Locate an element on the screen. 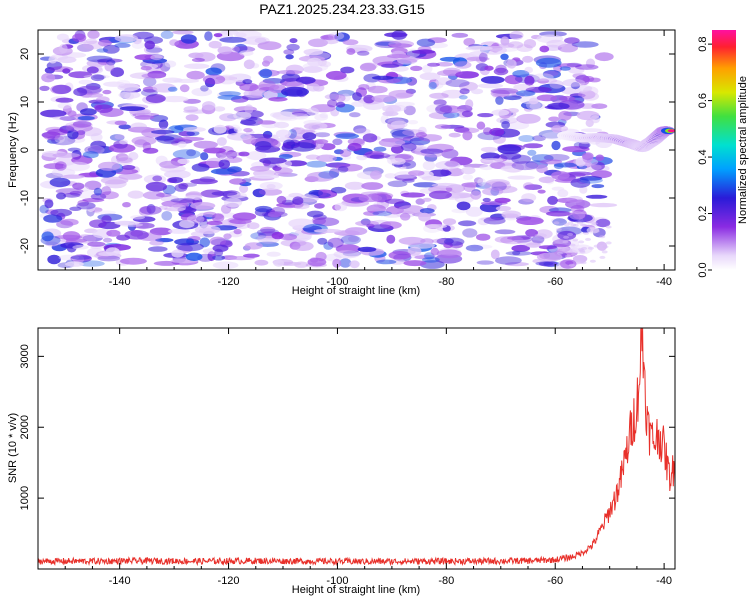 This screenshot has width=750, height=600. snr-x-label: Height of straight line (km) is located at coordinates (356, 590).